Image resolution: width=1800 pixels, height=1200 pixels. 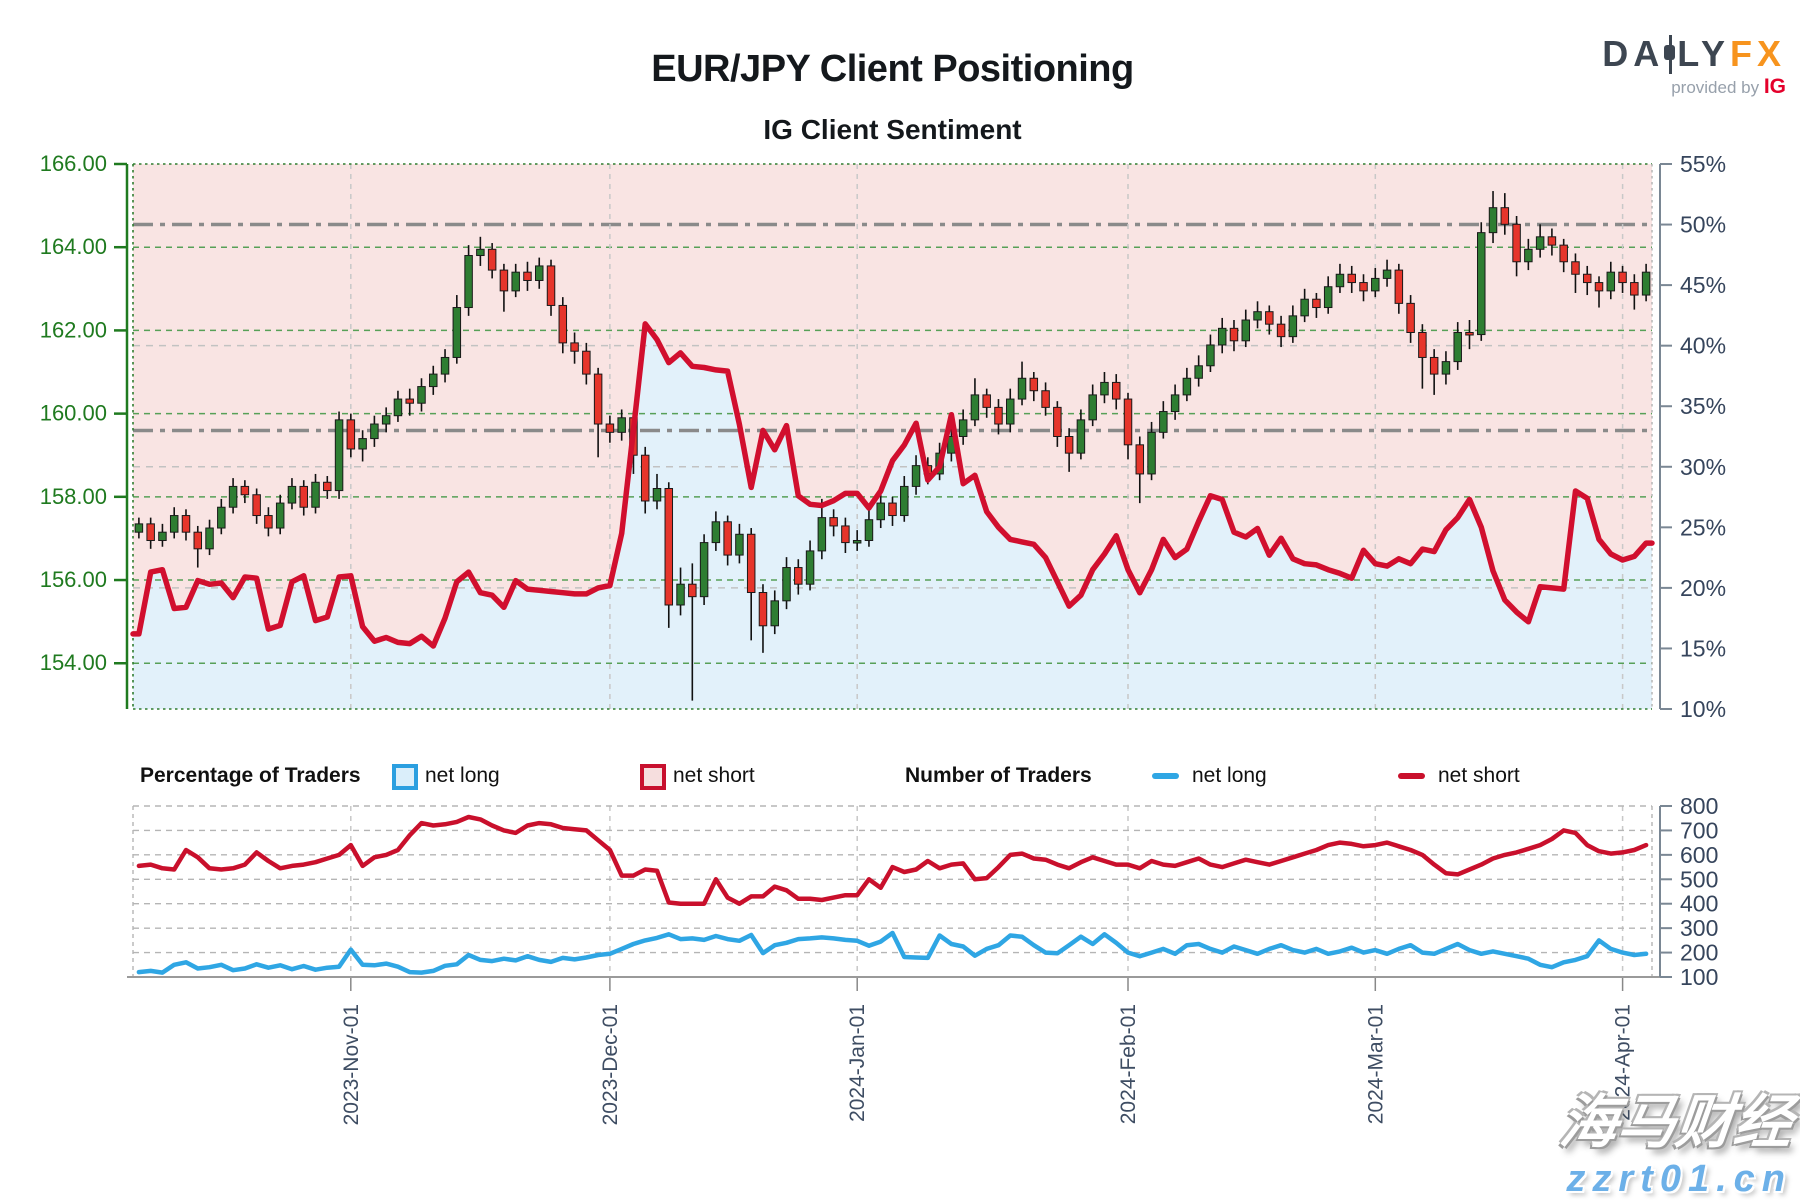 I want to click on net-long-count-line, so click(x=892, y=952).